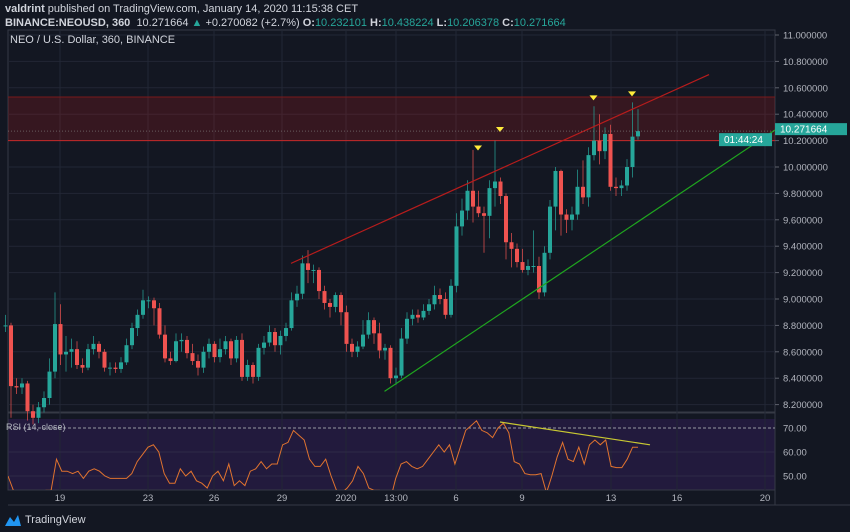 This screenshot has height=532, width=850. I want to click on price-tick-label: 9.800000, so click(803, 194).